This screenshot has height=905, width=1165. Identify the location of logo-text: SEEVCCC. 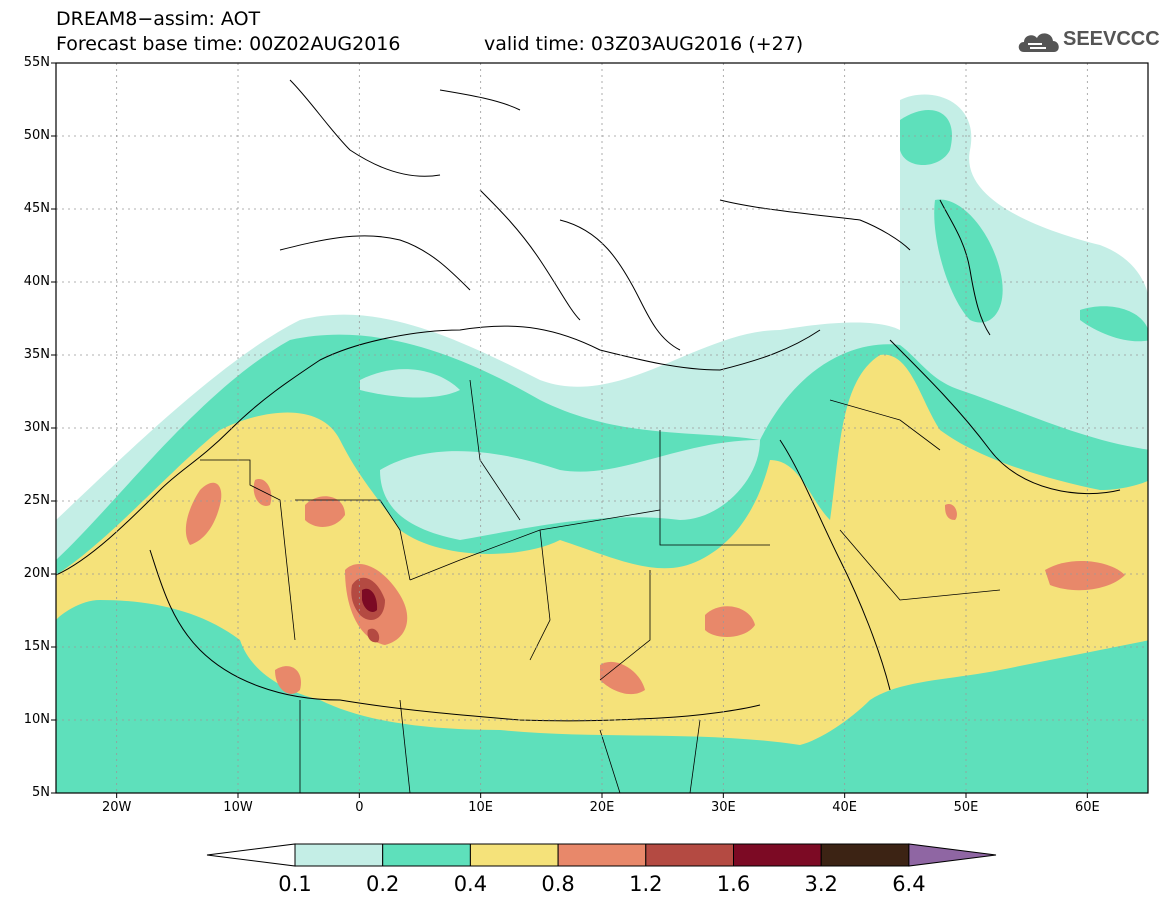
(1111, 39).